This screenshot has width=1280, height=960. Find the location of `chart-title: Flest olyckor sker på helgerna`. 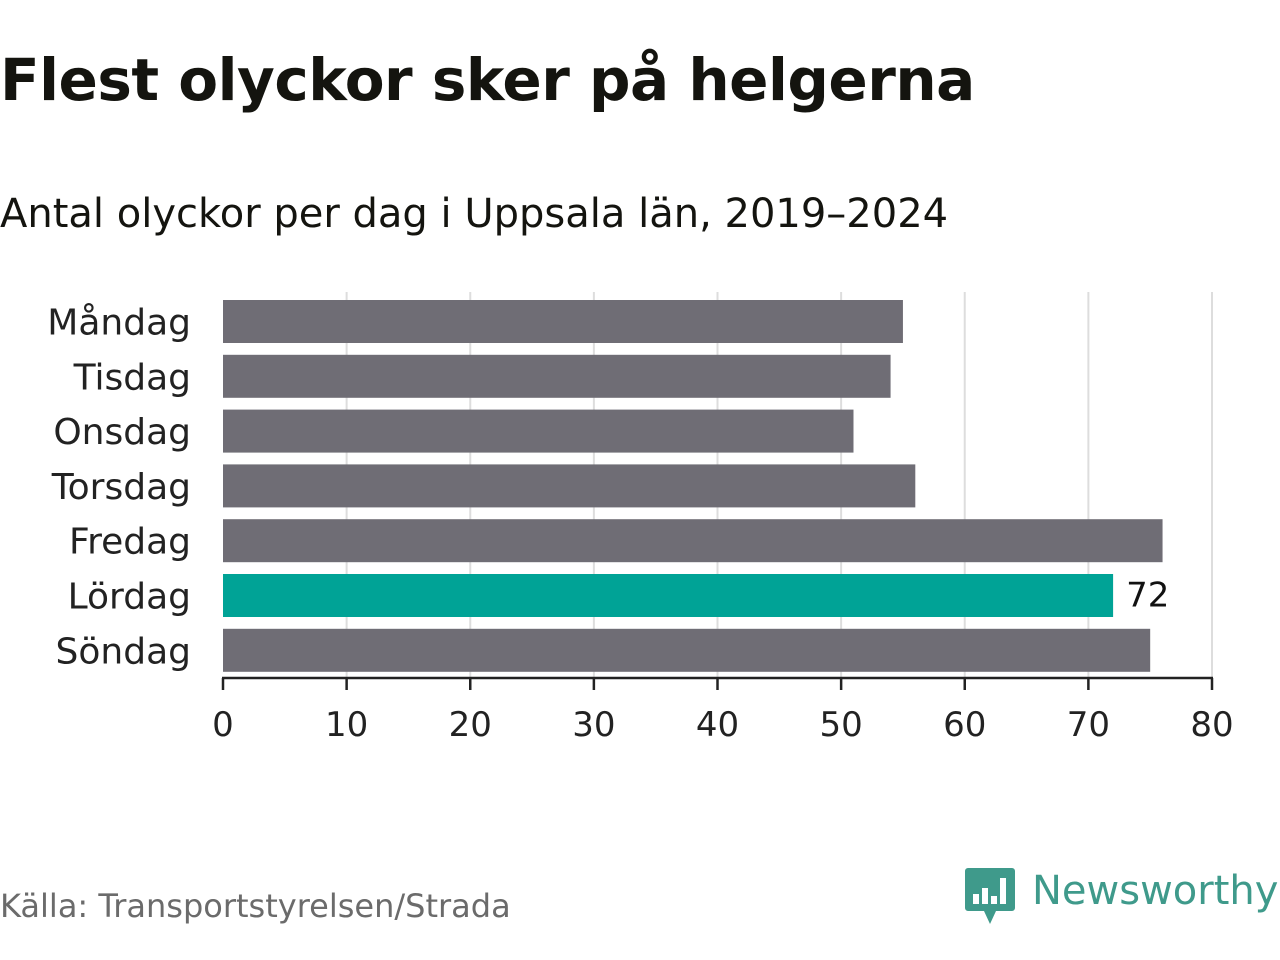

chart-title: Flest olyckor sker på helgerna is located at coordinates (487, 80).